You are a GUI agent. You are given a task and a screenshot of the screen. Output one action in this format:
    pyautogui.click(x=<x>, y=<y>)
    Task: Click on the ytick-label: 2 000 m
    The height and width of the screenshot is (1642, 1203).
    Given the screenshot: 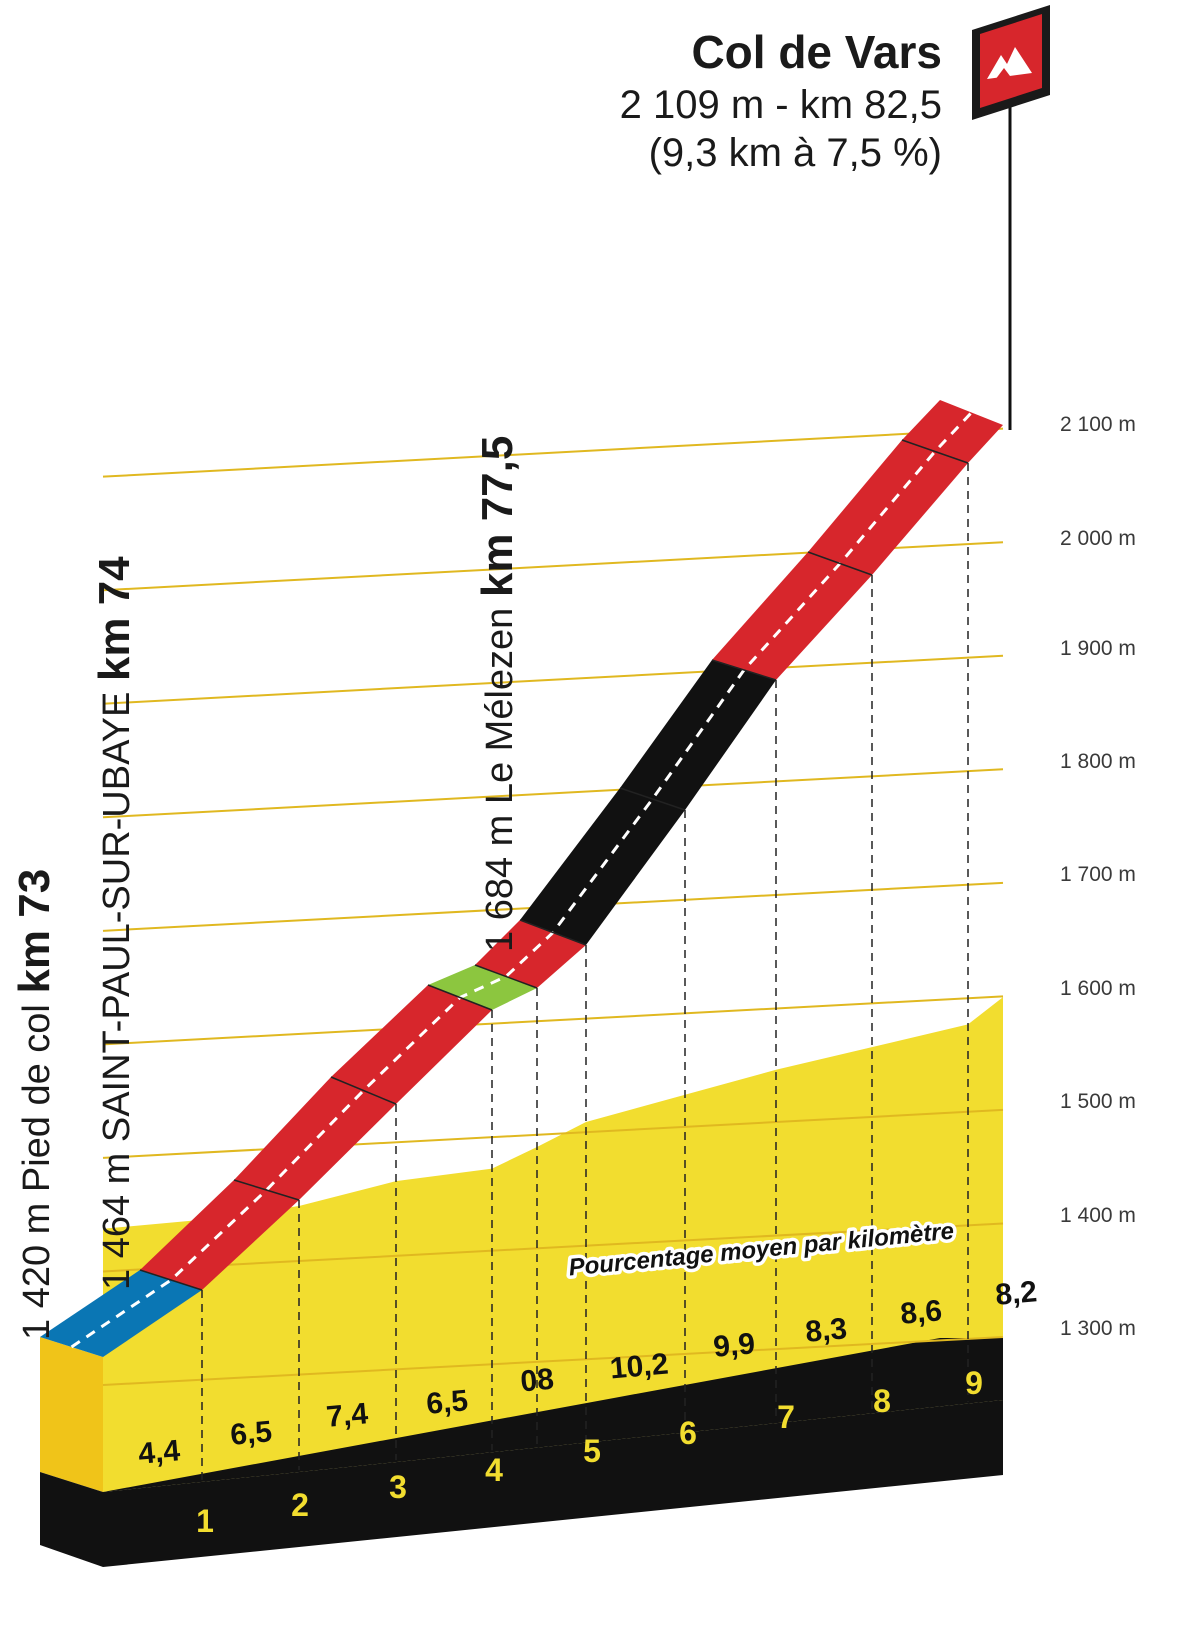 What is the action you would take?
    pyautogui.click(x=1098, y=538)
    